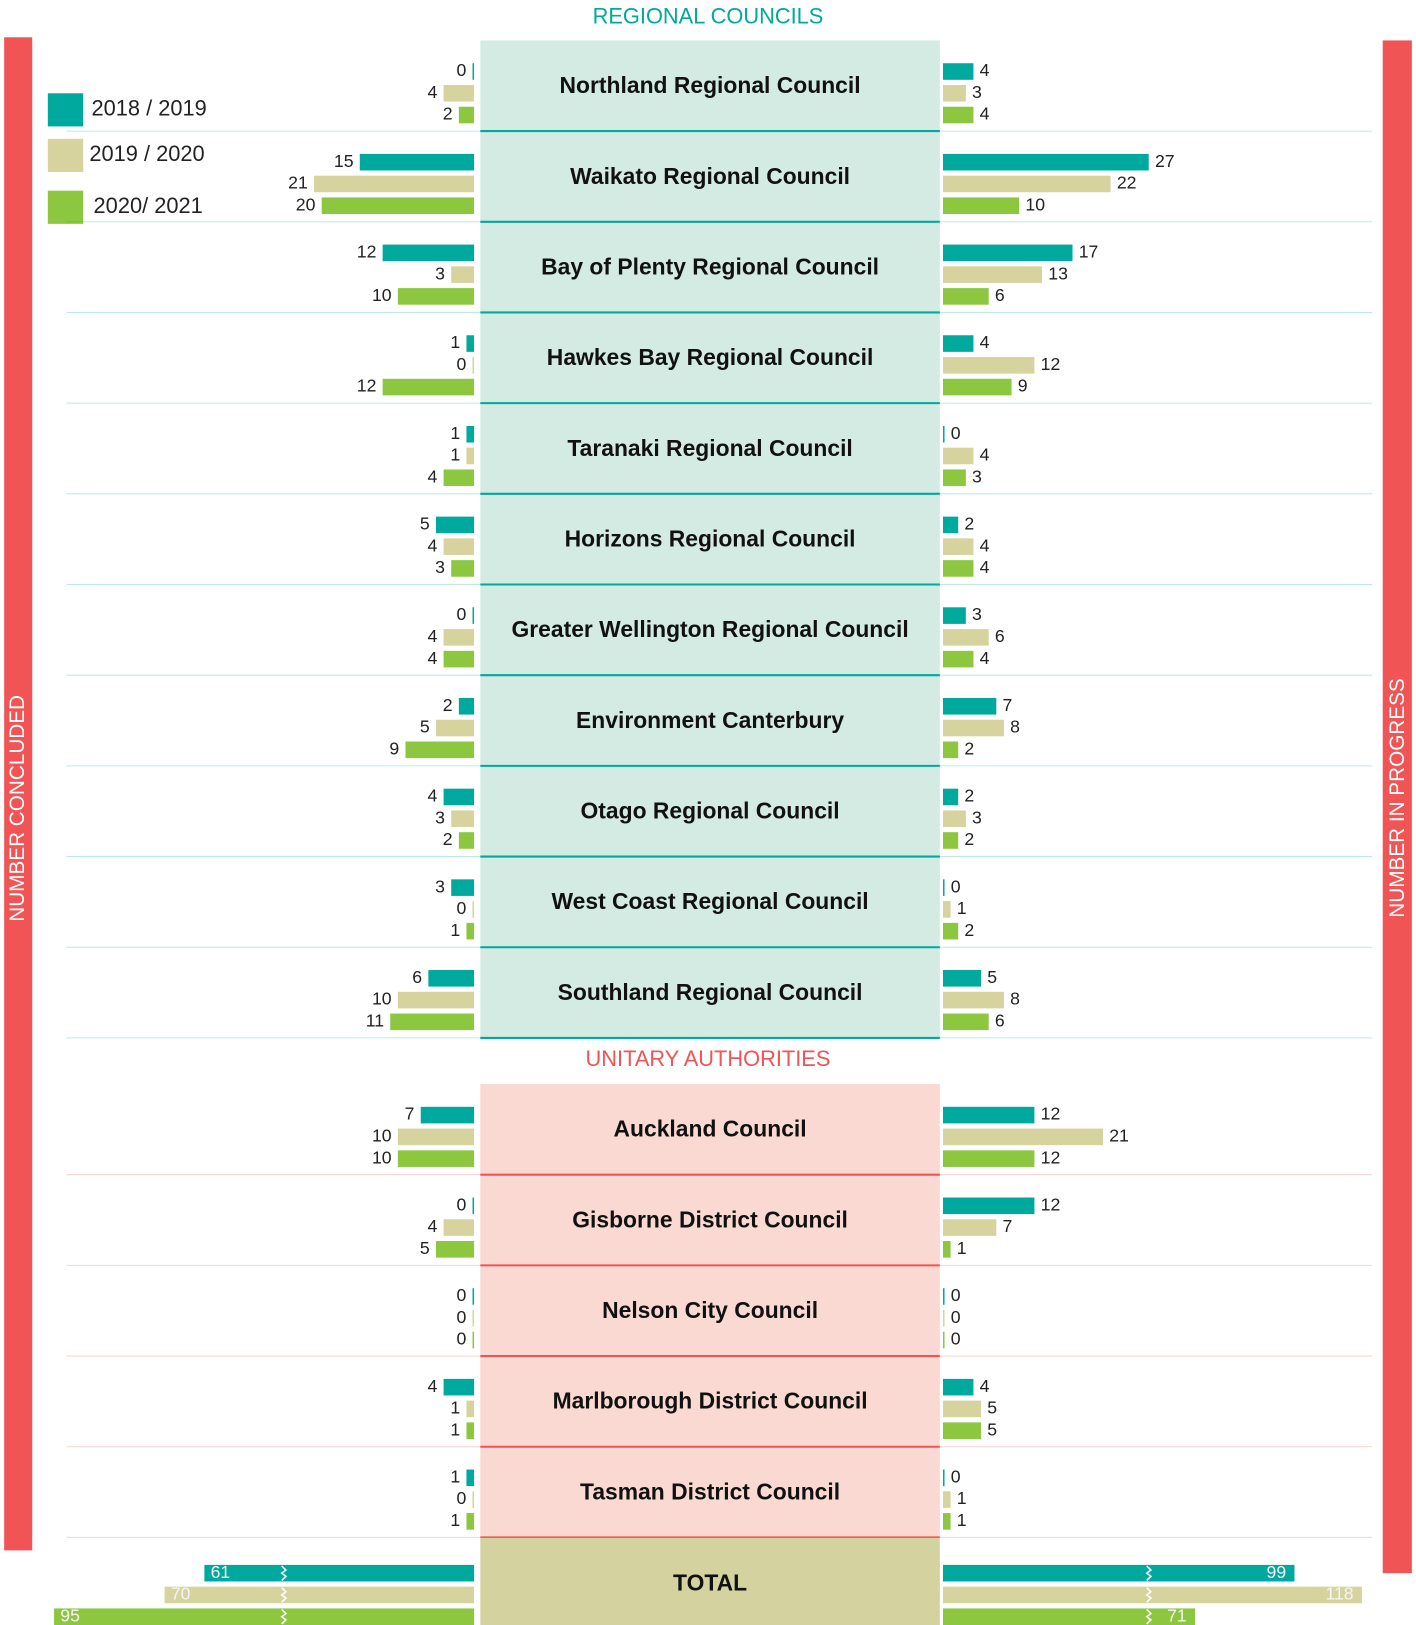 This screenshot has width=1416, height=1625. What do you see at coordinates (1015, 727) in the screenshot?
I see `value-label: 8` at bounding box center [1015, 727].